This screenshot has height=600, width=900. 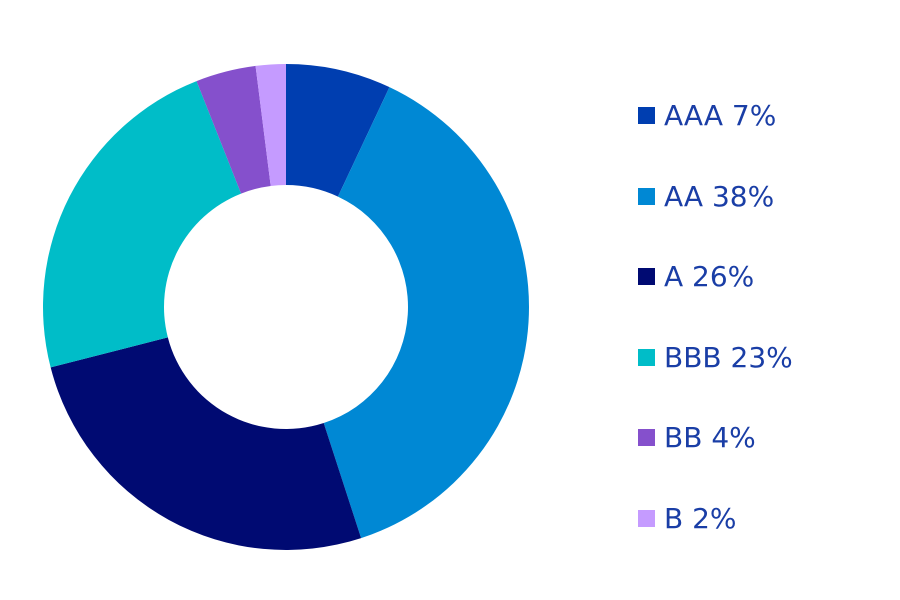 I want to click on legend-label: BBB 23%, so click(x=728, y=357).